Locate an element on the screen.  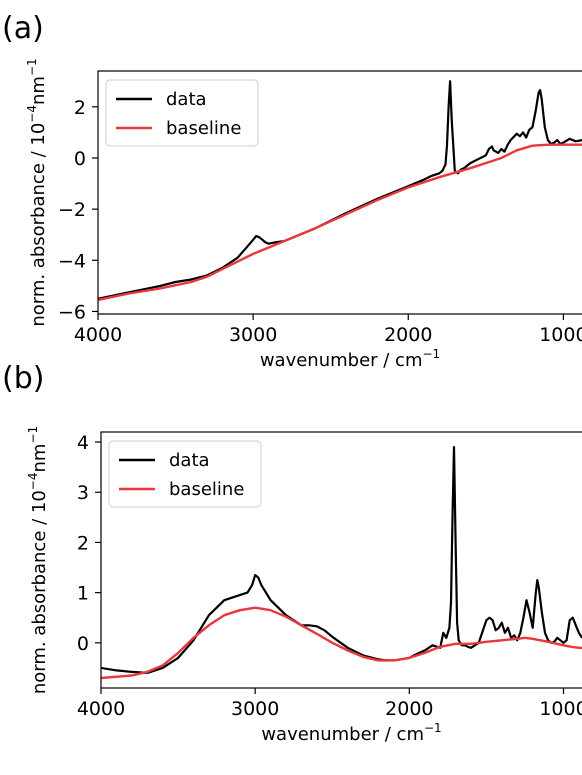
legend-label-data-b: data is located at coordinates (189, 460).